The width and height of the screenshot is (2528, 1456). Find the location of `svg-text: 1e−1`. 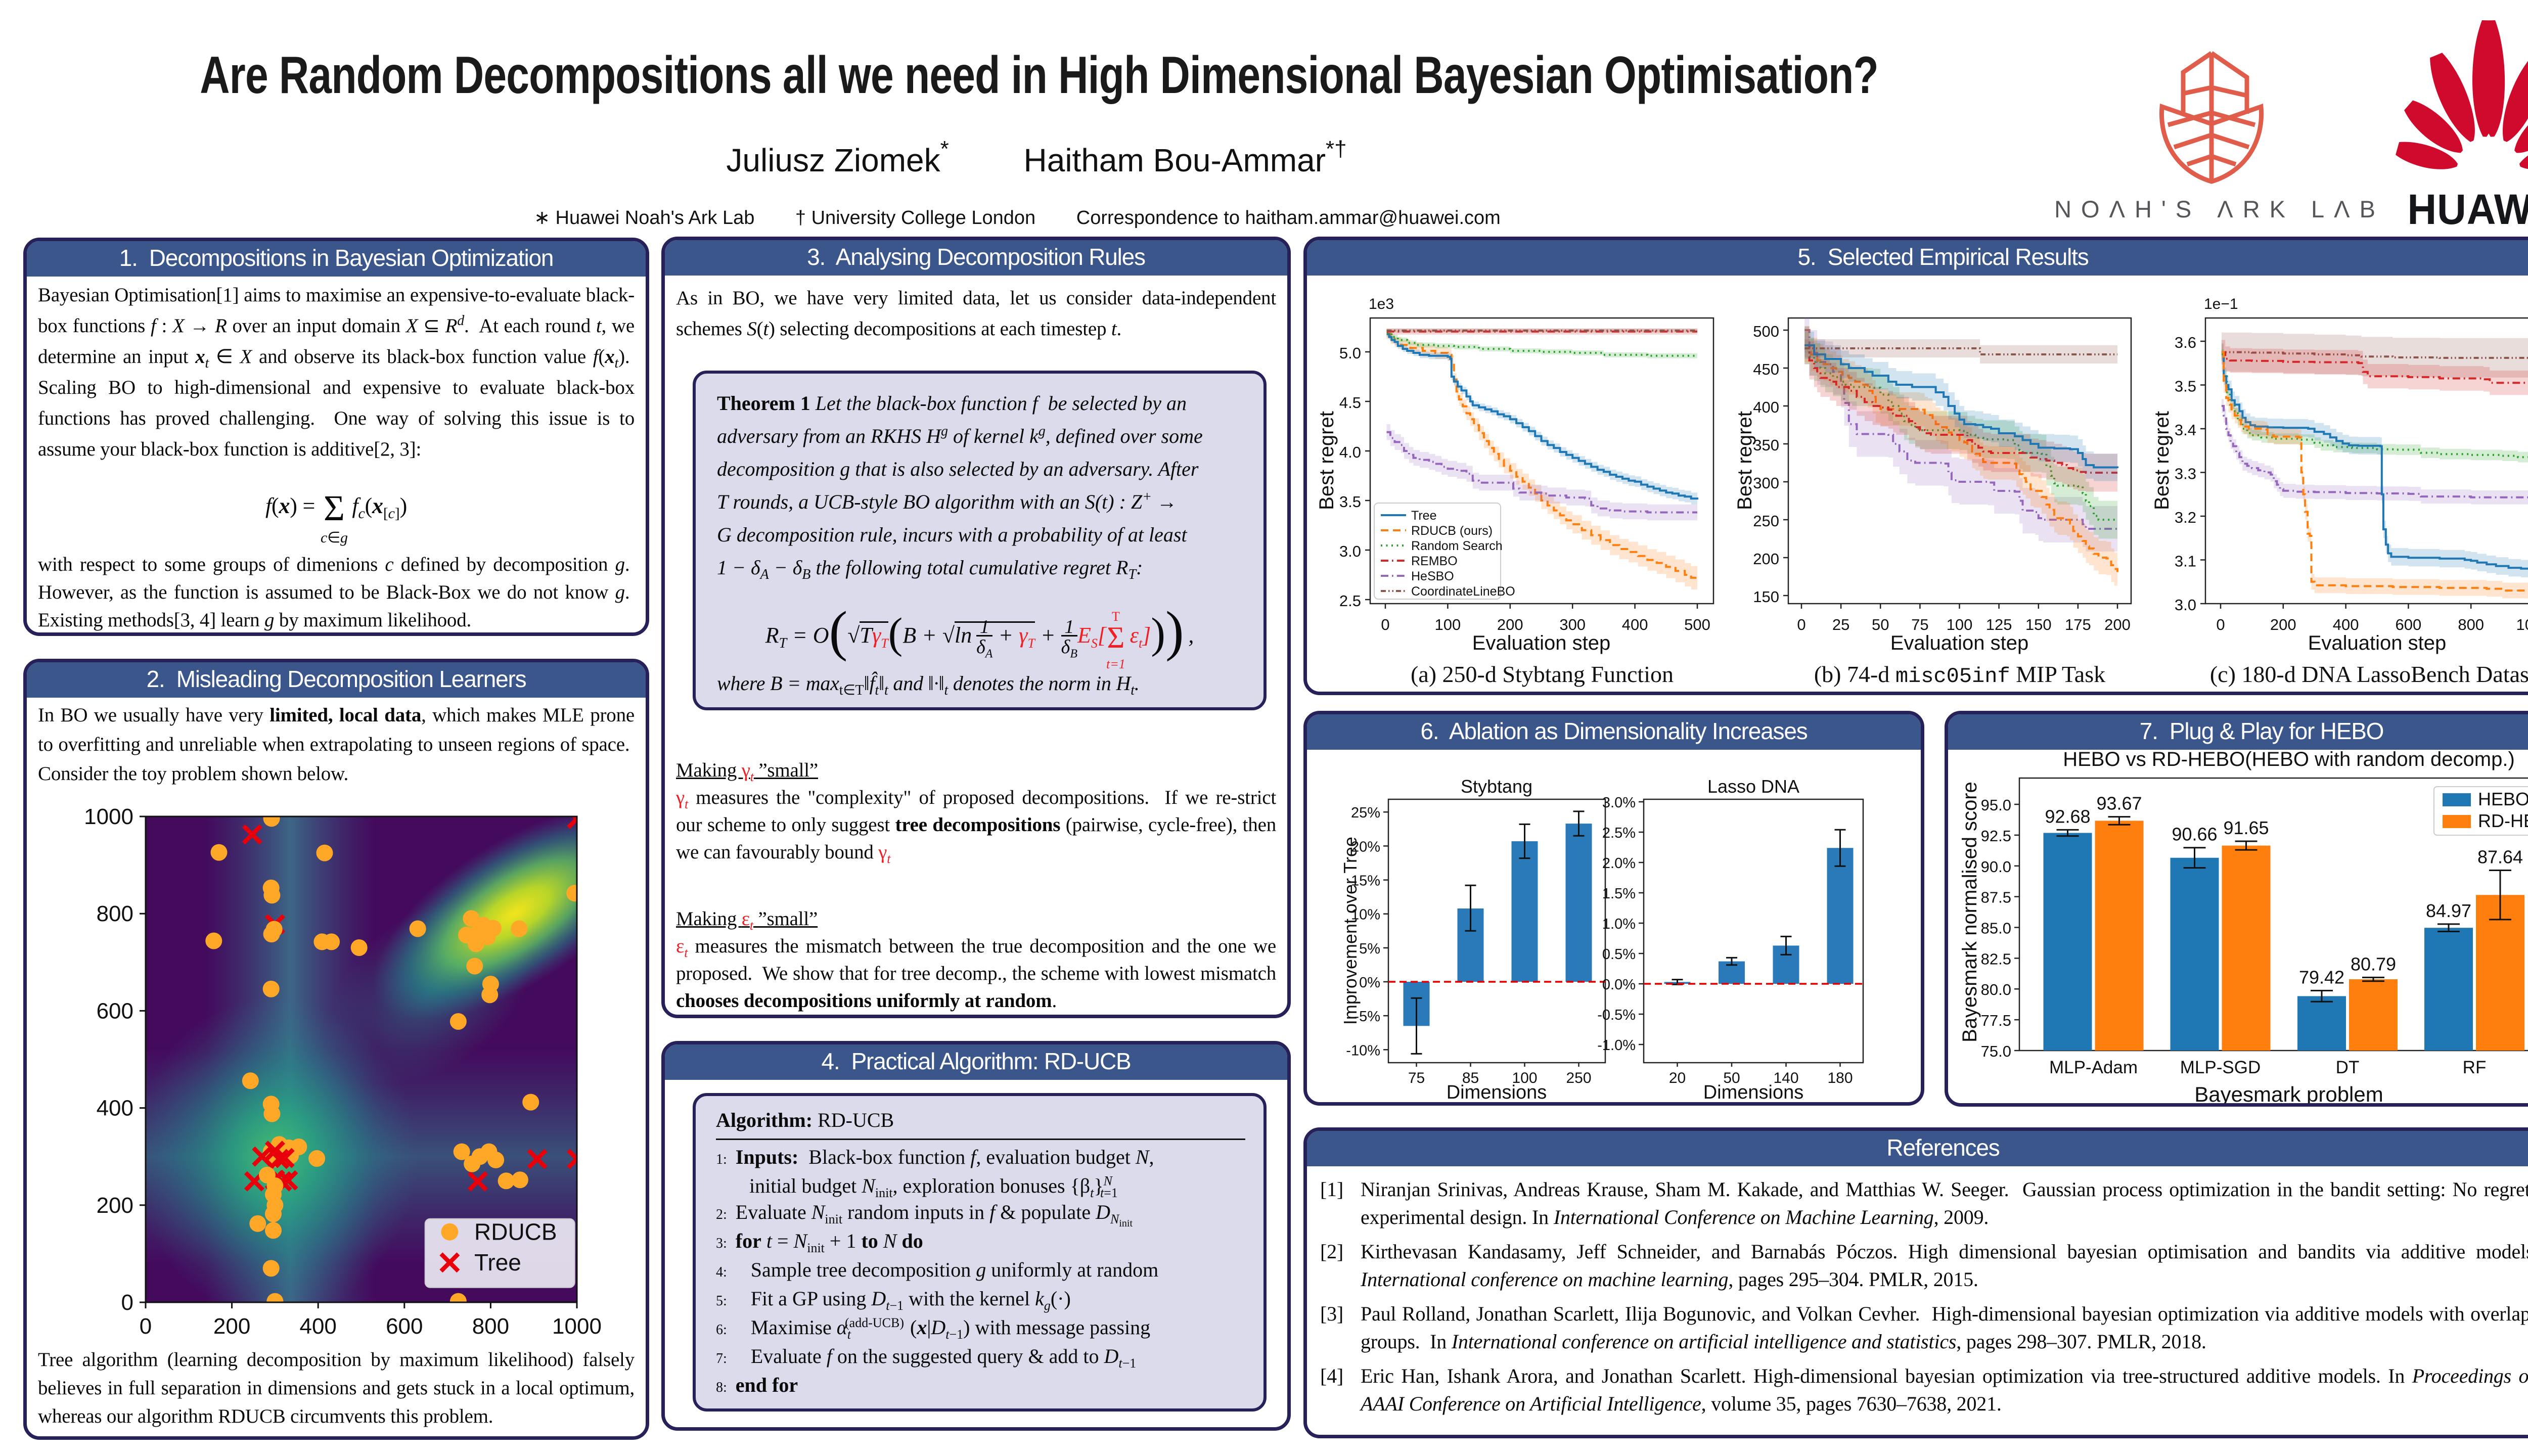

svg-text: 1e−1 is located at coordinates (2221, 304).